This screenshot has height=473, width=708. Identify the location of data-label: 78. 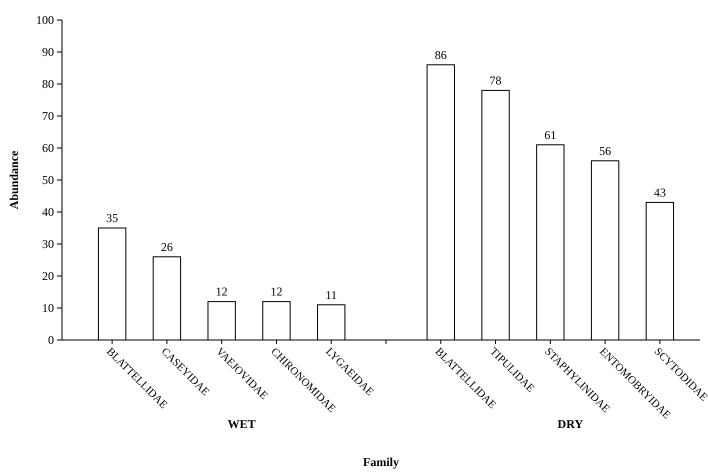
(496, 80).